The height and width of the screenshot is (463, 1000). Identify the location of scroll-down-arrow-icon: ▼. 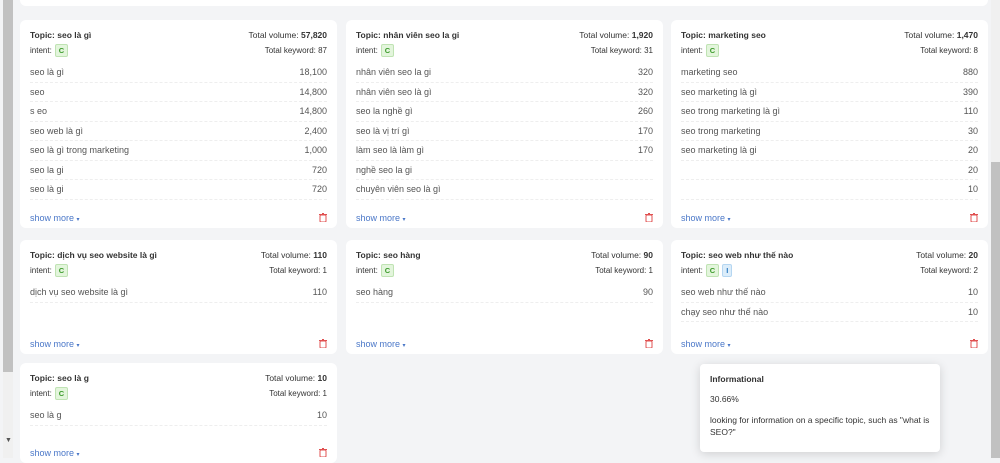
(8, 440).